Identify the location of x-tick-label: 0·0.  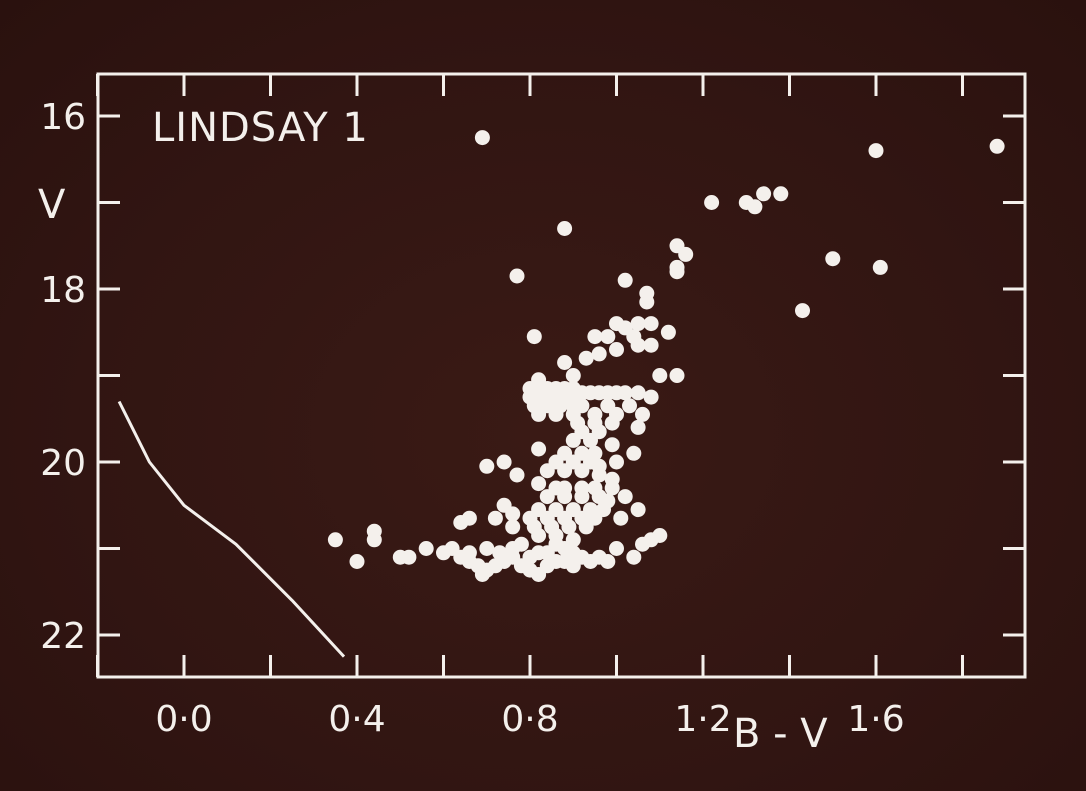
(183, 719).